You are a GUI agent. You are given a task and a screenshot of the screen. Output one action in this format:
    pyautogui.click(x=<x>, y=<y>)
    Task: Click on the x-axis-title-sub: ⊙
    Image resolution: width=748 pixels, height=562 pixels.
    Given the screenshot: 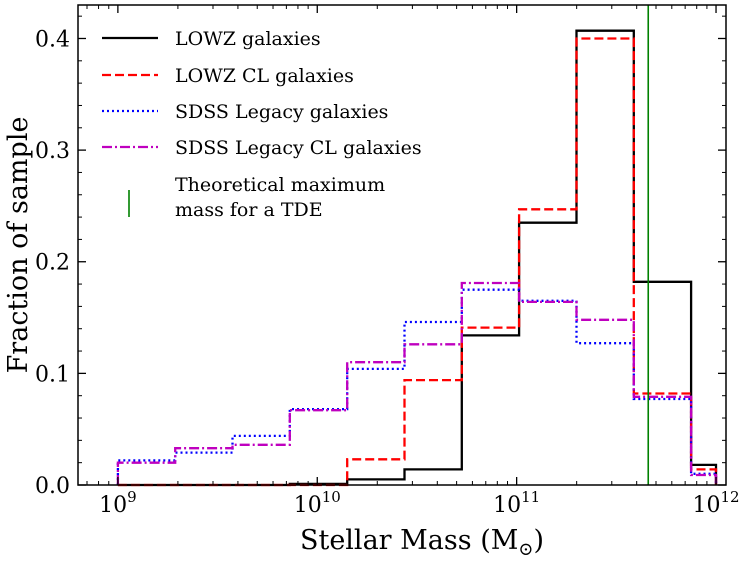 What is the action you would take?
    pyautogui.click(x=525, y=549)
    